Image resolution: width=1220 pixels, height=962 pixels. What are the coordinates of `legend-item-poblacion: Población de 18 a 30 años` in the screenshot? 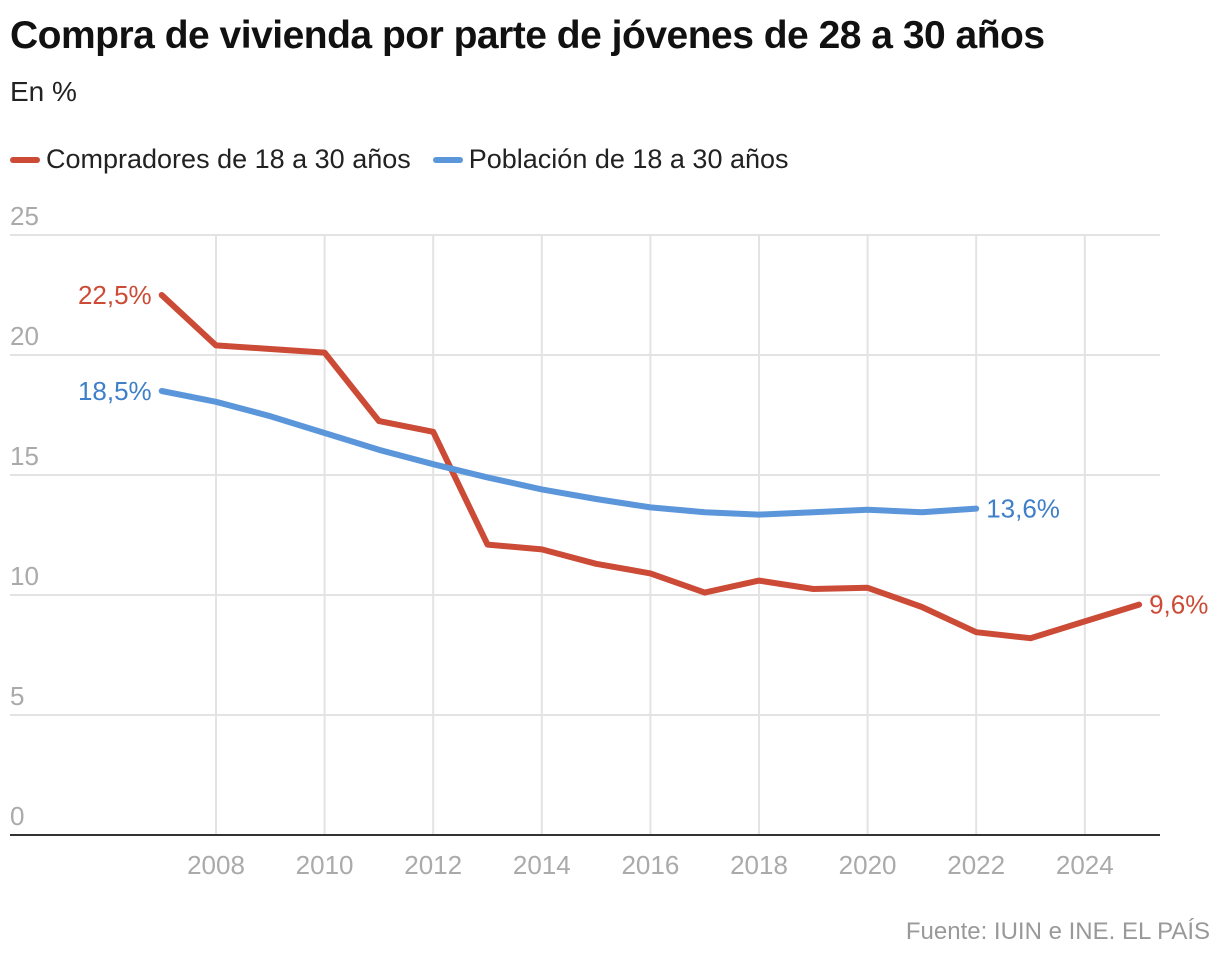 It's located at (610, 159).